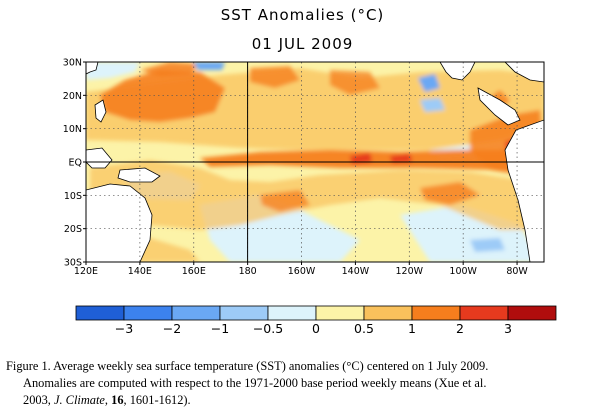 This screenshot has width=605, height=413. Describe the element at coordinates (99, 158) in the screenshot. I see `land-borneo` at that location.